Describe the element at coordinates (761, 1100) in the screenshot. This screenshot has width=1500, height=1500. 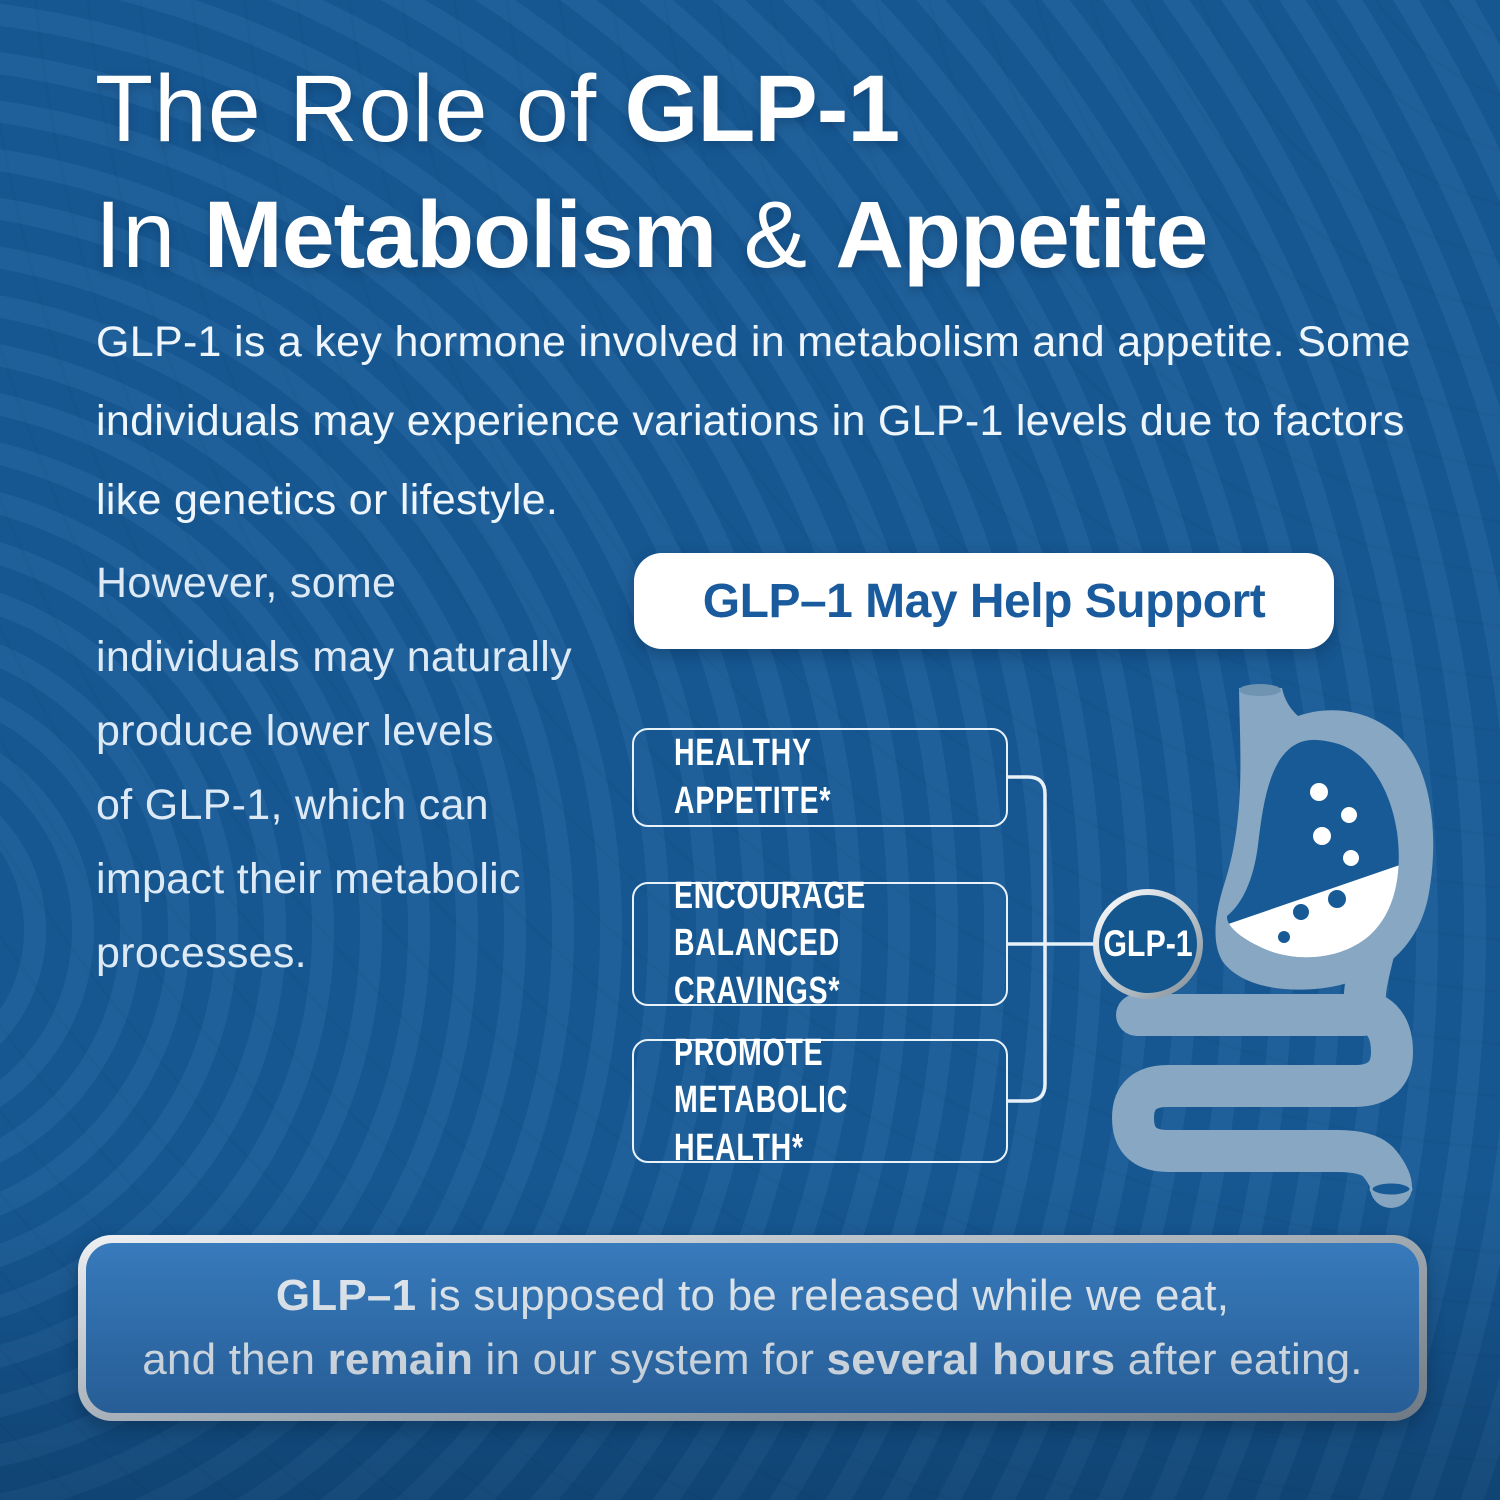
I see `benefit-label: PROMOTE METABOLIC HEALTH*` at that location.